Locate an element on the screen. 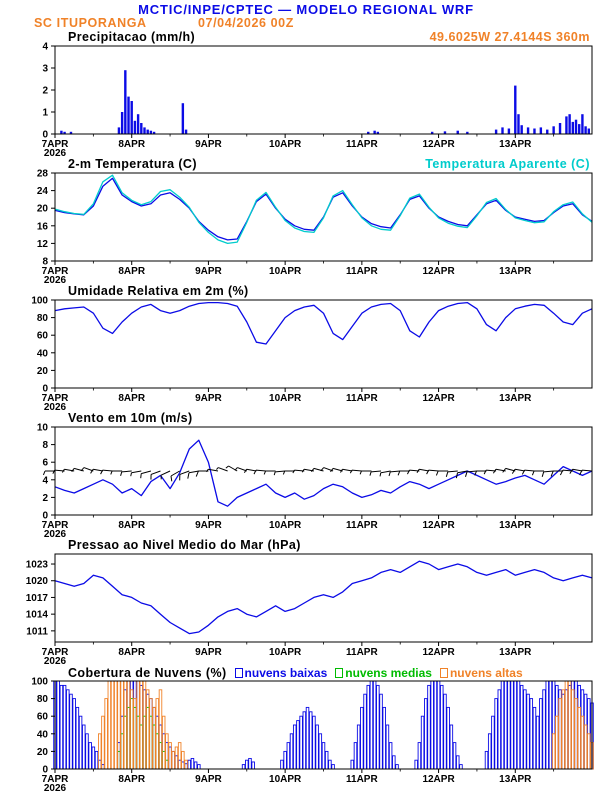 This screenshot has width=612, height=792. svg-text: 12 is located at coordinates (43, 244).